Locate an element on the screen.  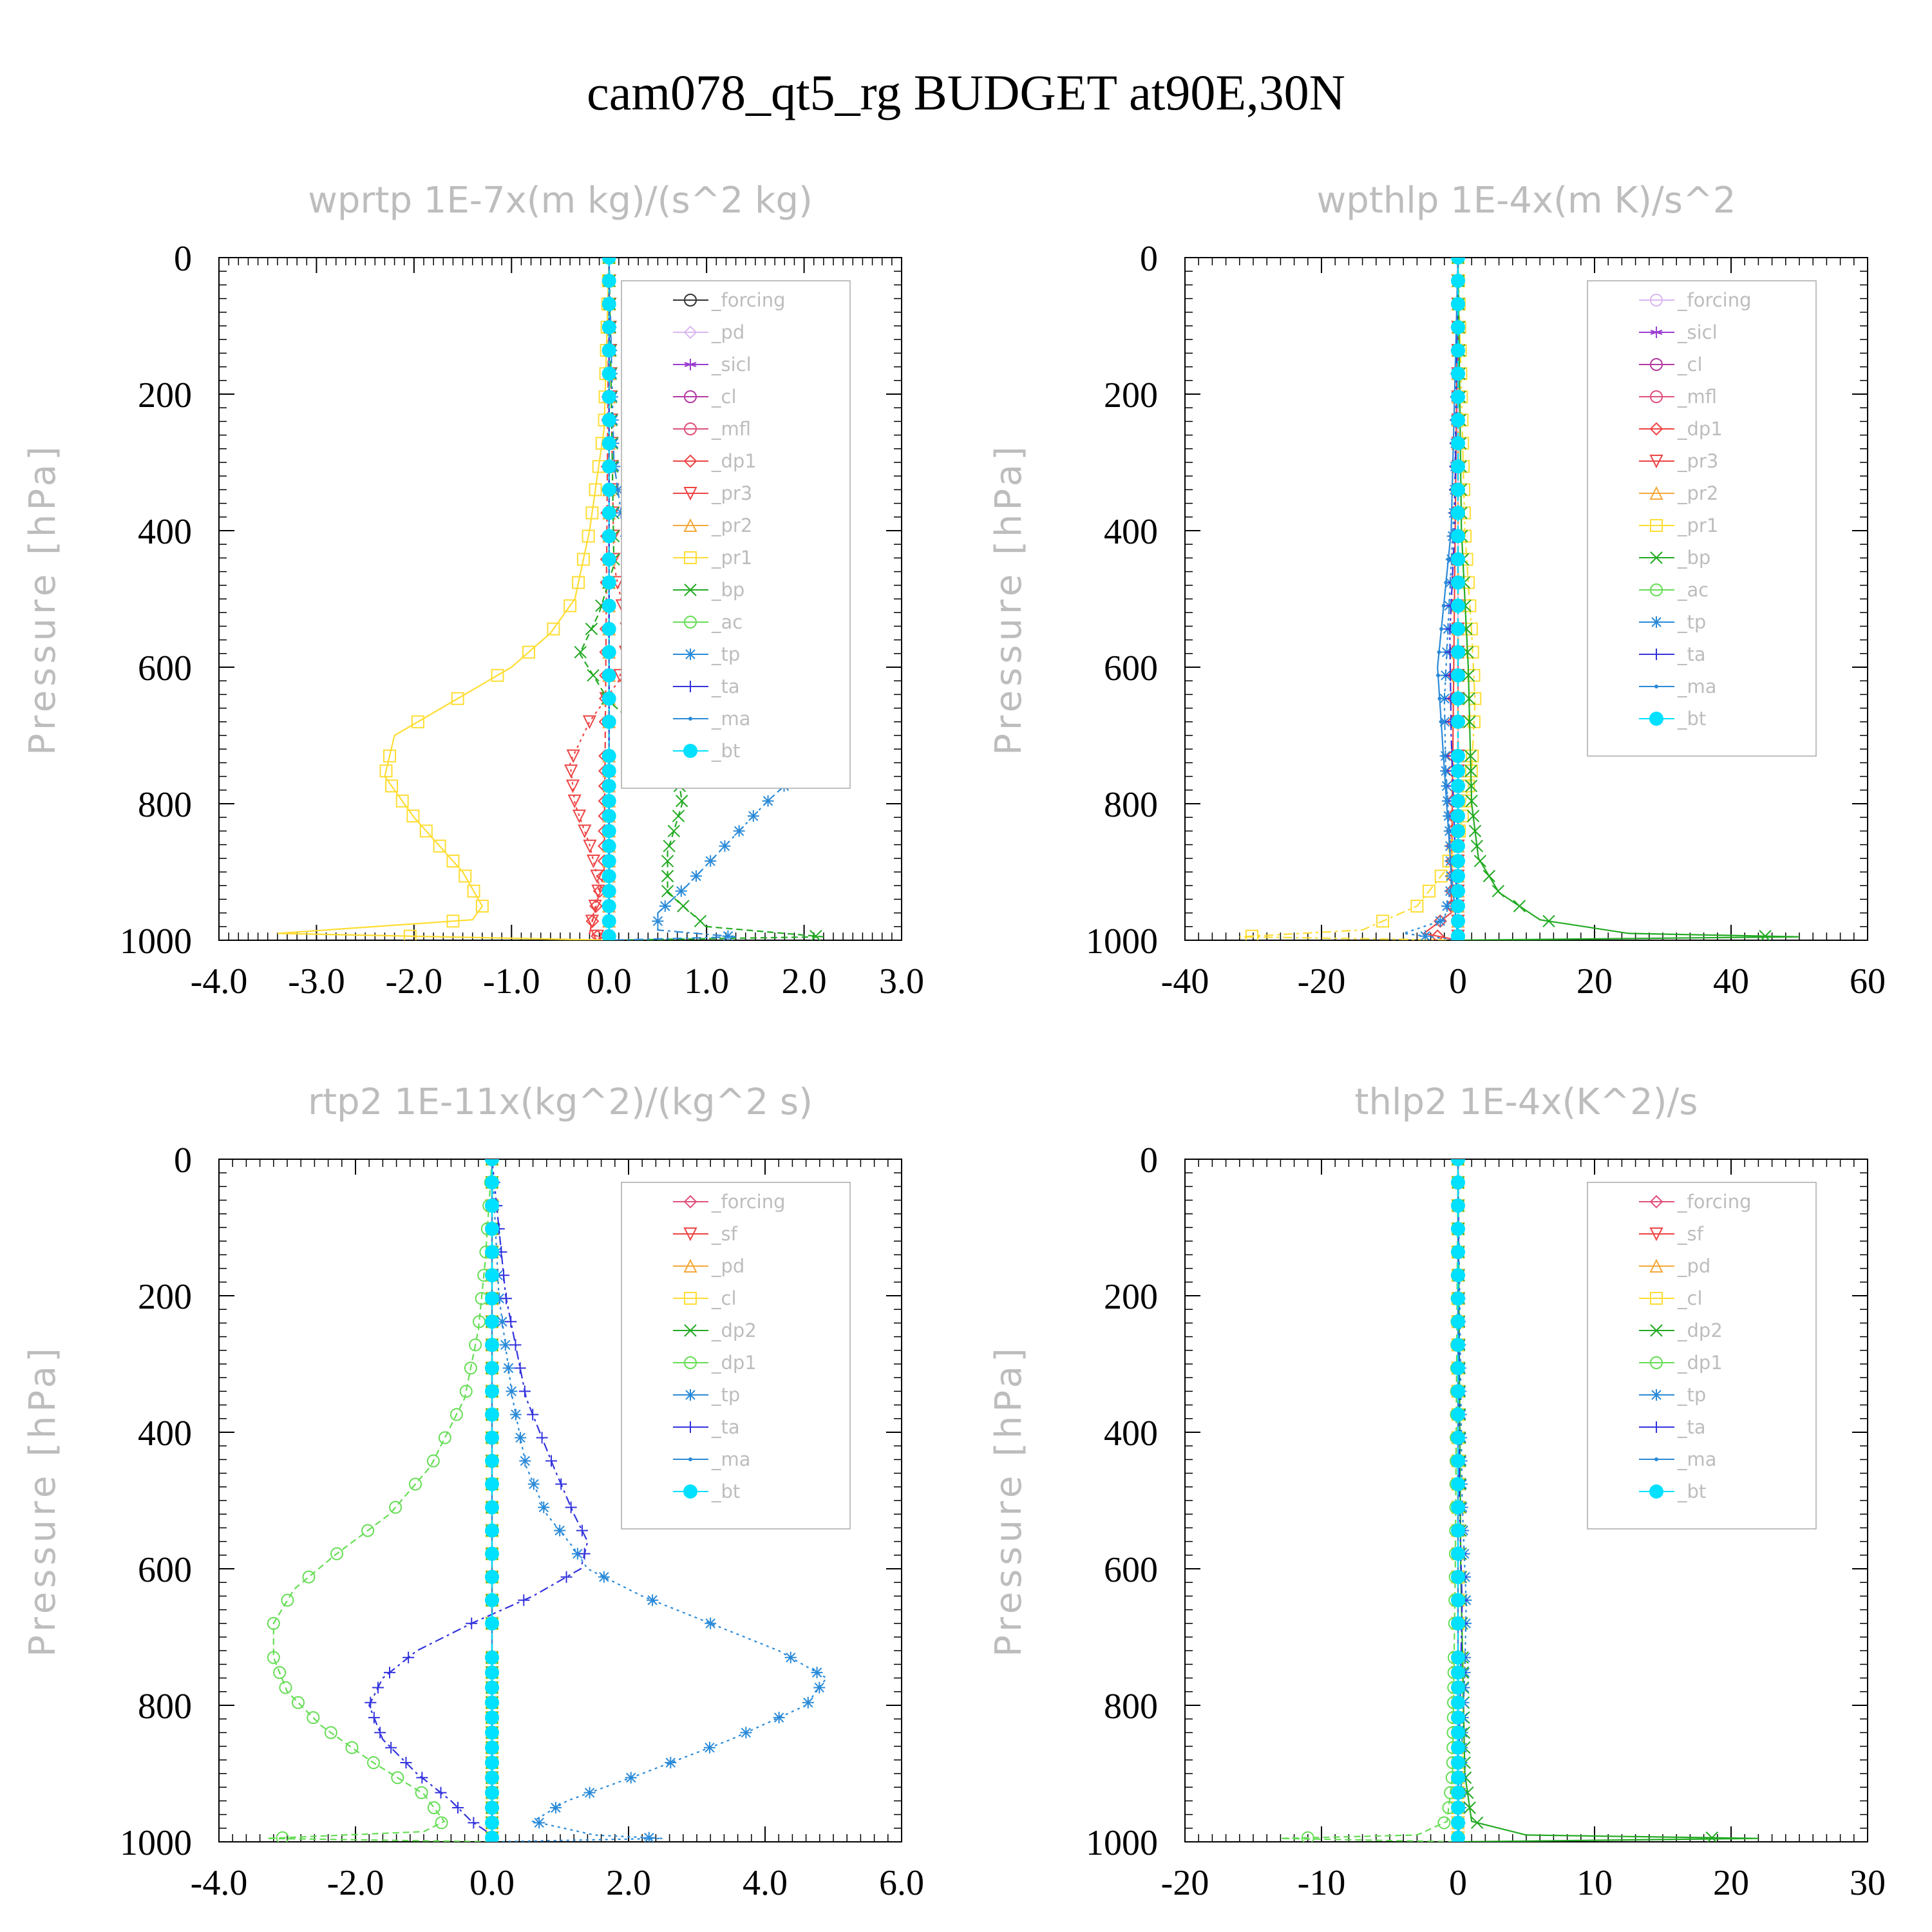
panel-title: thlp2 1E-4x(K^2)/s is located at coordinates (1527, 1102).